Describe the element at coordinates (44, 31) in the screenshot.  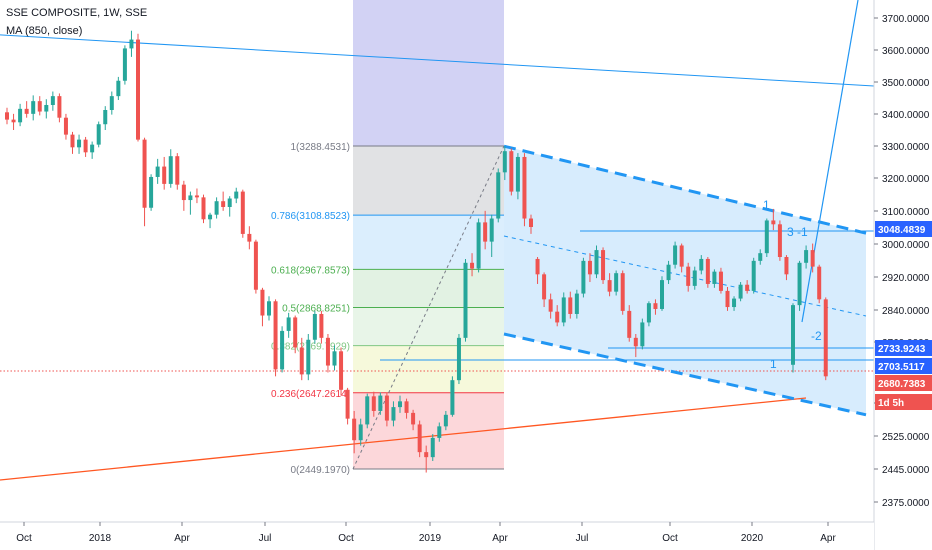
I see `ma-indicator-label: MA (850, close)` at that location.